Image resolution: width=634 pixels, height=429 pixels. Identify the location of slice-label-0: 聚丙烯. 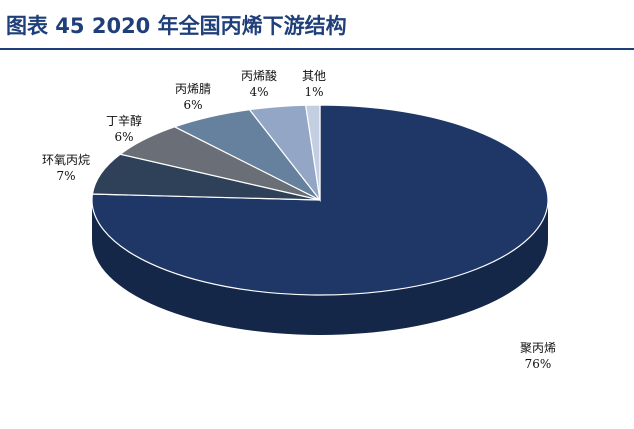
(538, 348).